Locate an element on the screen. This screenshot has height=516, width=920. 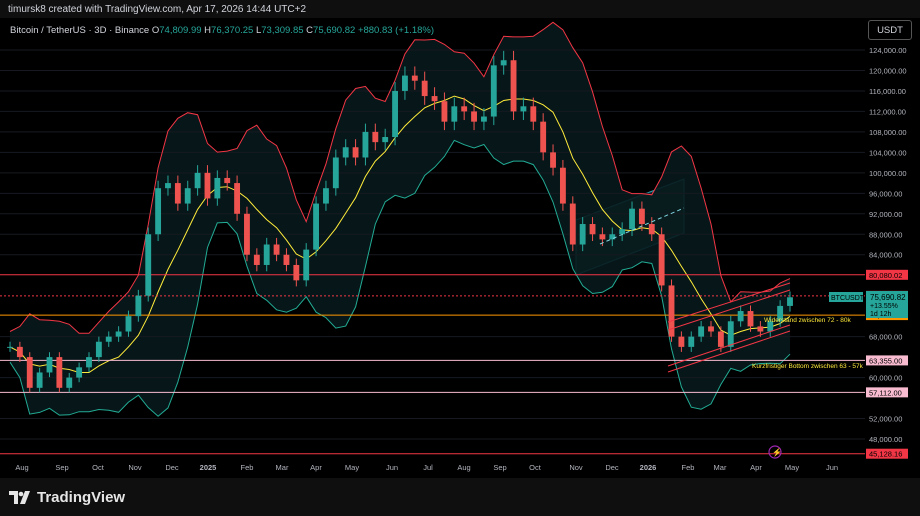
symbol-title: Bitcoin / TetherUS · 3D · Binance is located at coordinates (80, 30).